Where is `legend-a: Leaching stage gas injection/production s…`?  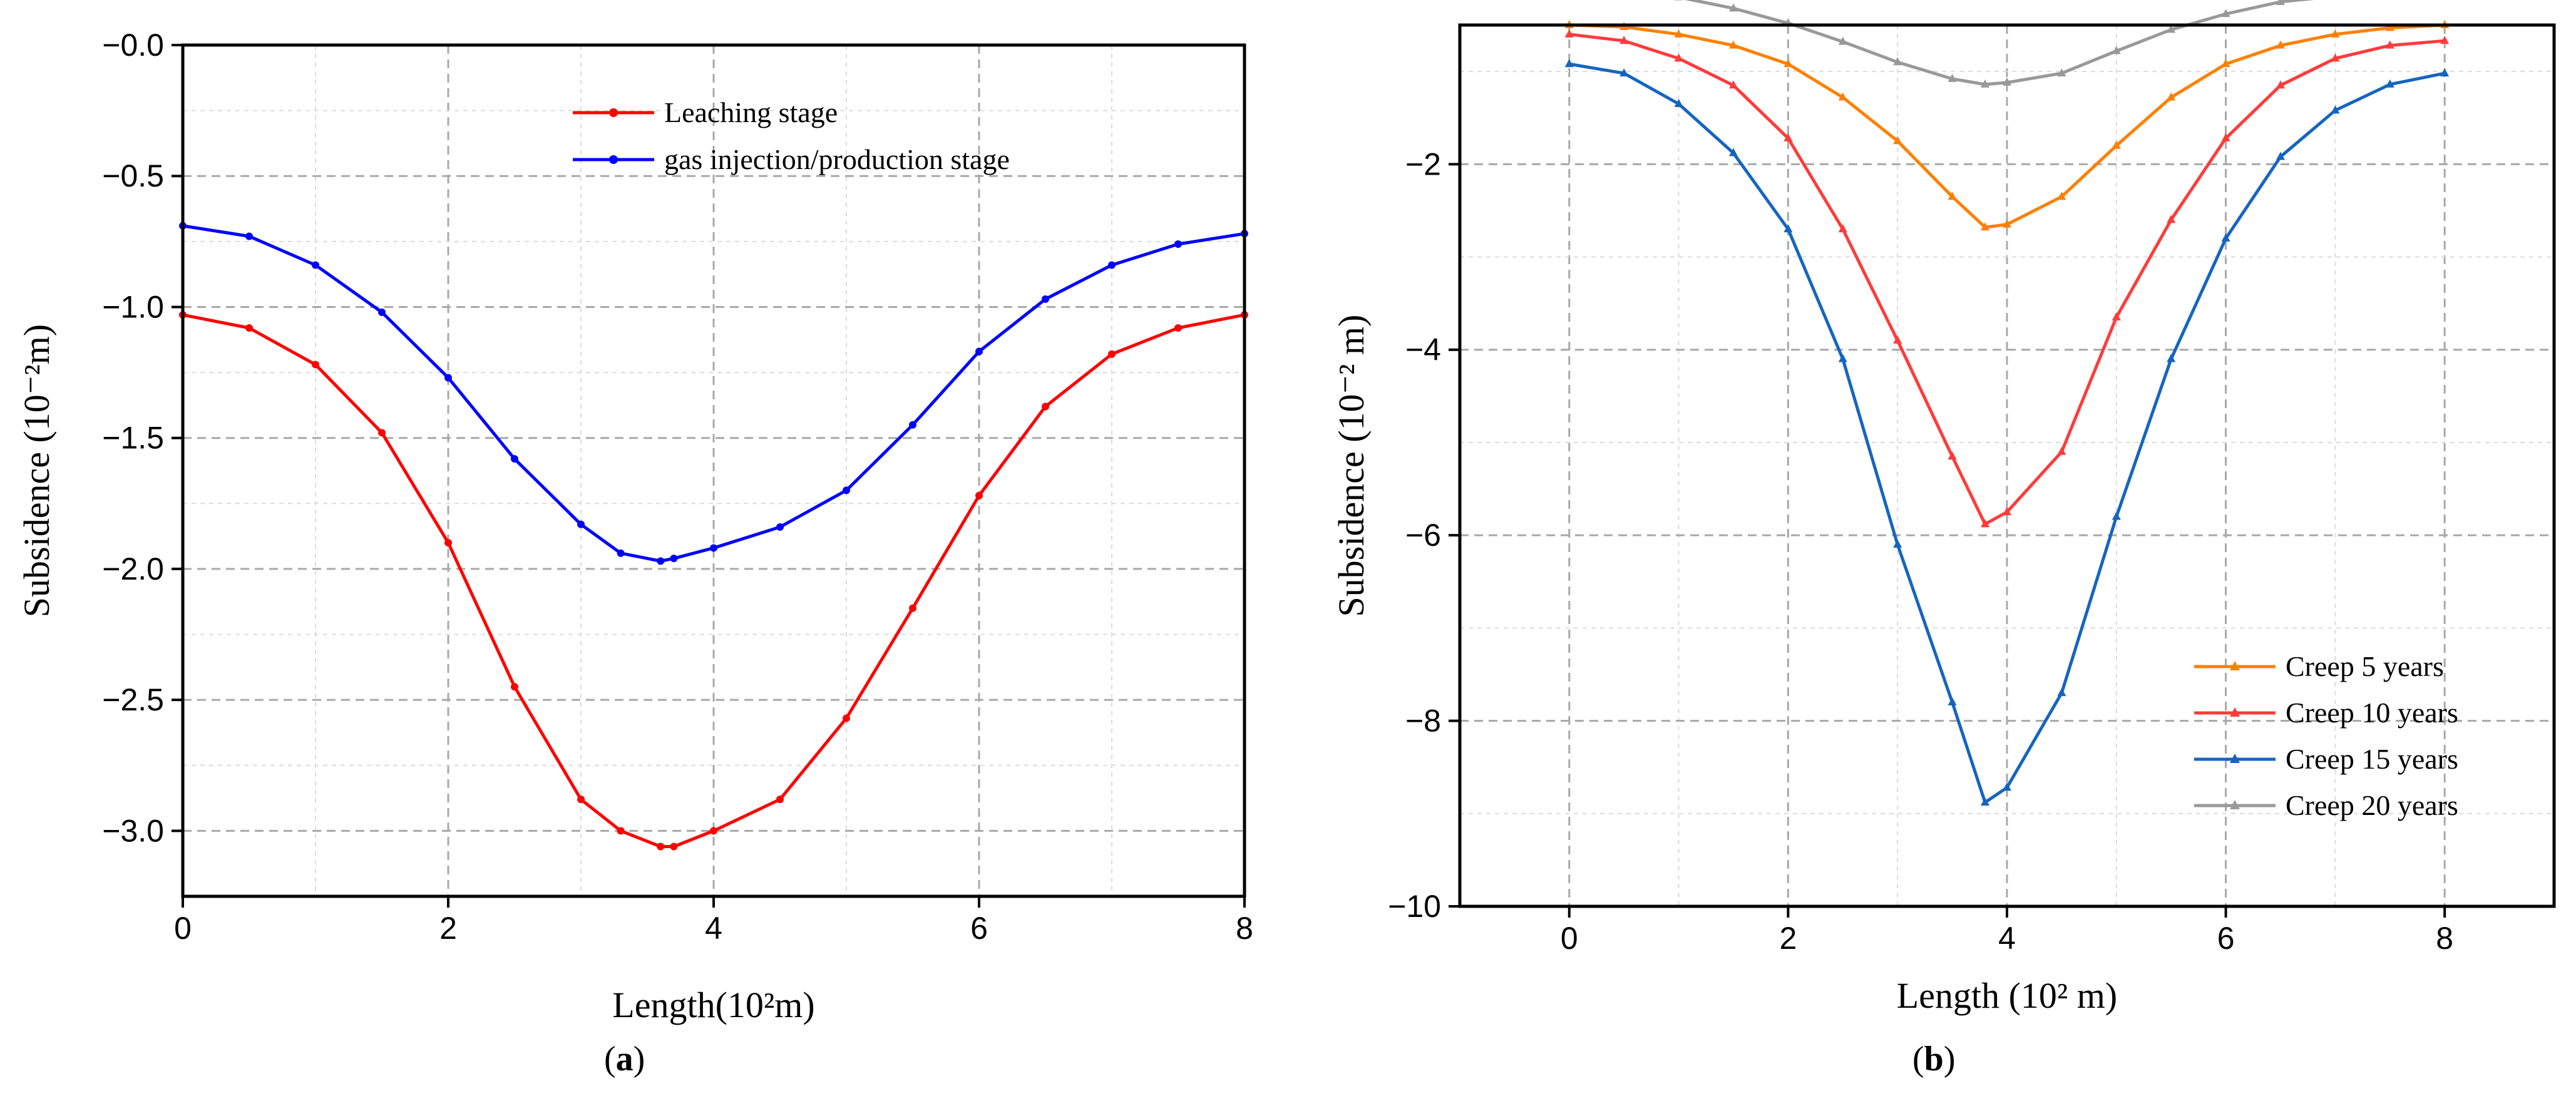 legend-a: Leaching stage gas injection/production s… is located at coordinates (791, 135).